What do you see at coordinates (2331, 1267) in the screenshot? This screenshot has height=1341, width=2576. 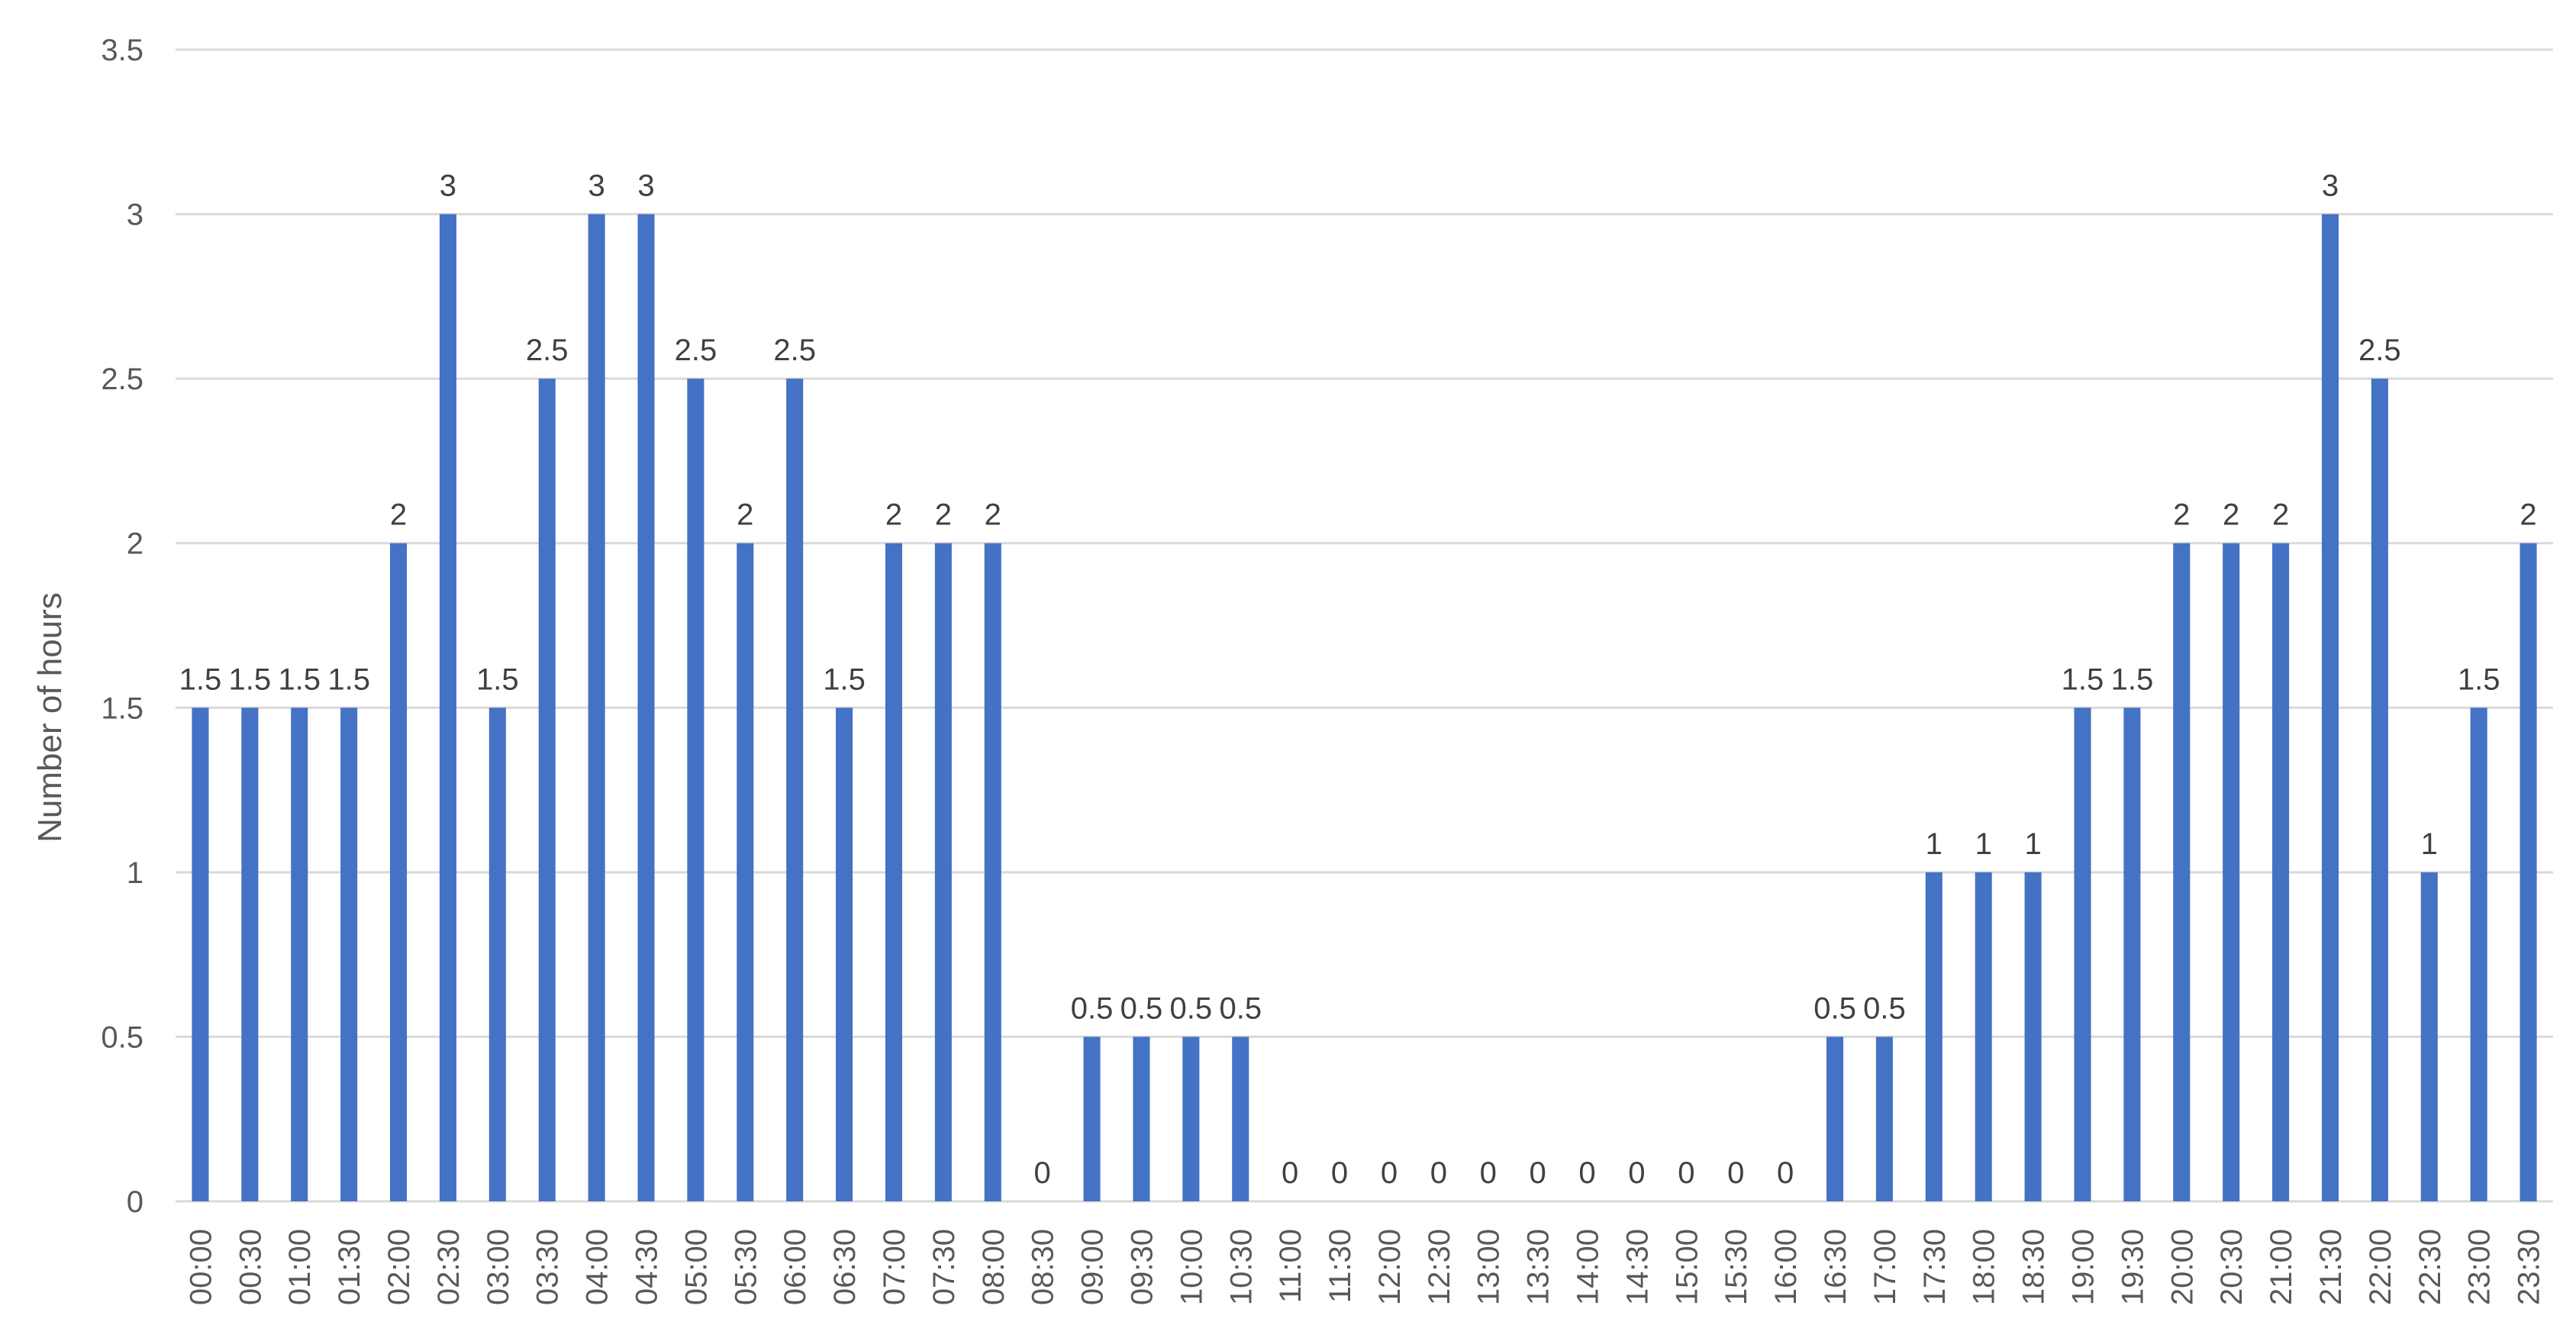 I see `x-tick-label: 21:30` at bounding box center [2331, 1267].